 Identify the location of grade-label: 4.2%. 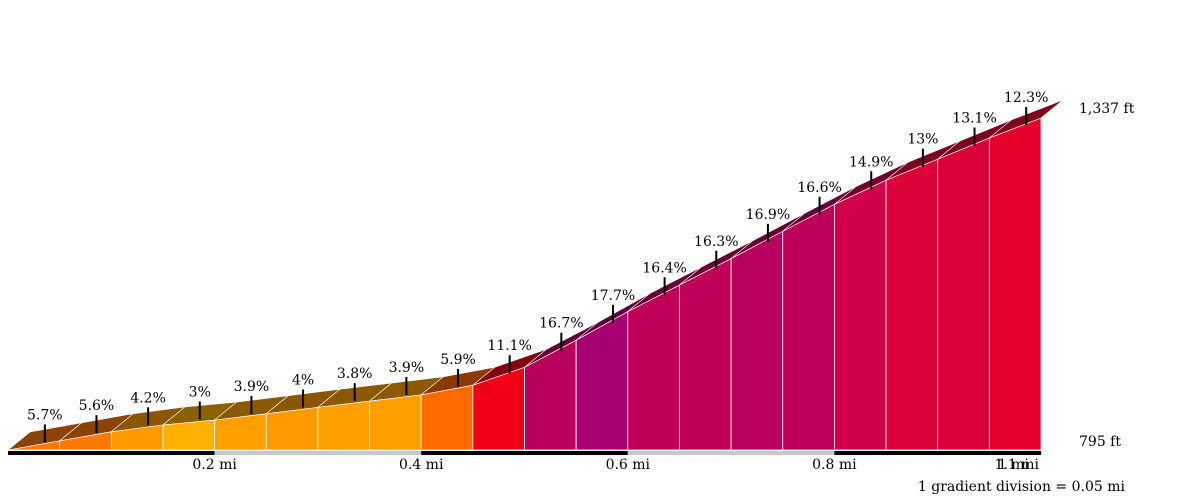
(148, 398).